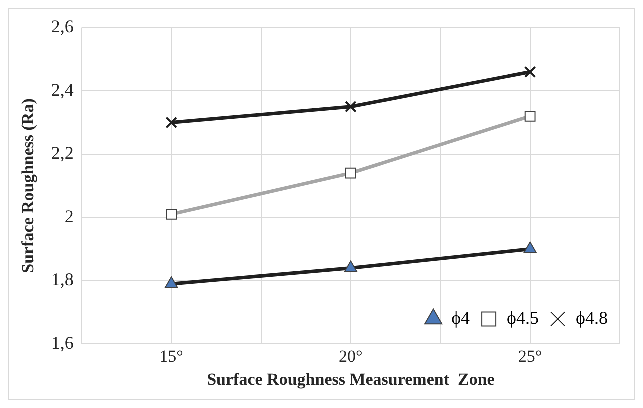 The image size is (643, 408). What do you see at coordinates (592, 318) in the screenshot?
I see `legend-label: ϕ4.8` at bounding box center [592, 318].